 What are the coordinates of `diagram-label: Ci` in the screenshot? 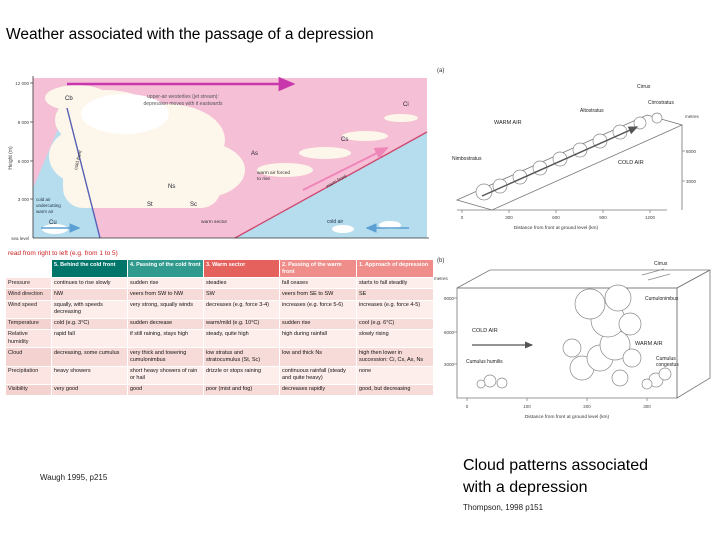 It's located at (406, 105).